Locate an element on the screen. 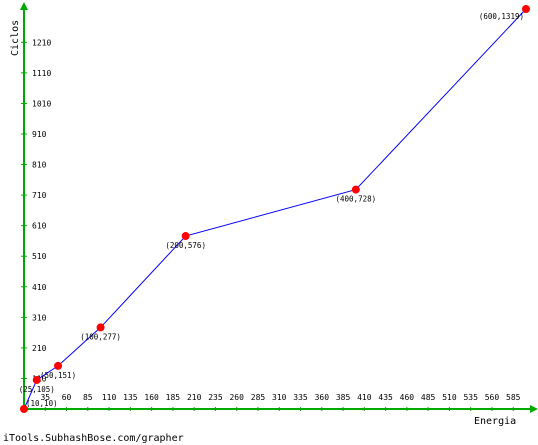 The width and height of the screenshot is (538, 445). x-tick-label: 110 is located at coordinates (109, 397).